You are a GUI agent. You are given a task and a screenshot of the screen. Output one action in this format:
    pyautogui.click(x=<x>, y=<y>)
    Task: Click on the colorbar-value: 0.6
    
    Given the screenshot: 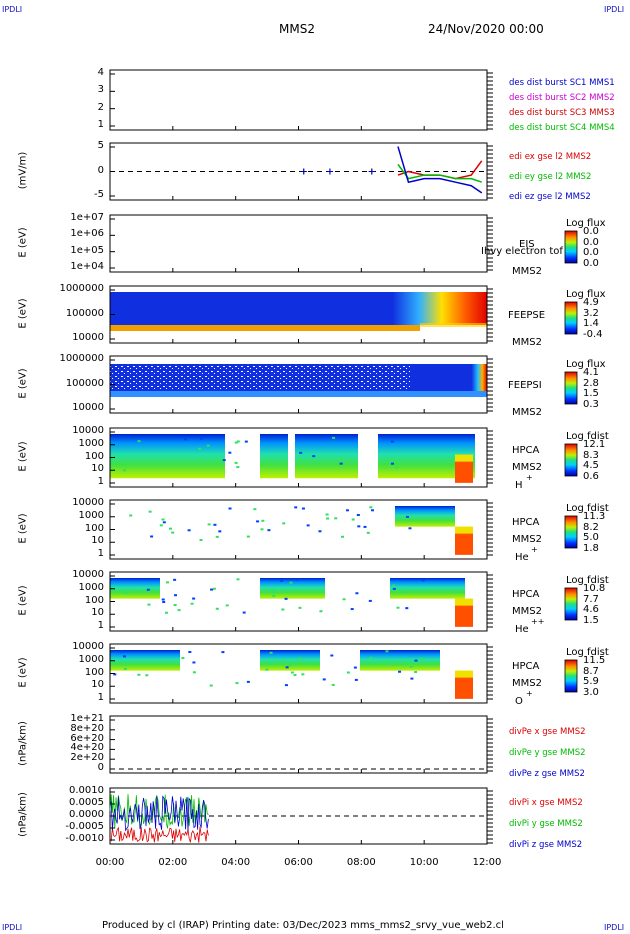 What is the action you would take?
    pyautogui.click(x=591, y=476)
    